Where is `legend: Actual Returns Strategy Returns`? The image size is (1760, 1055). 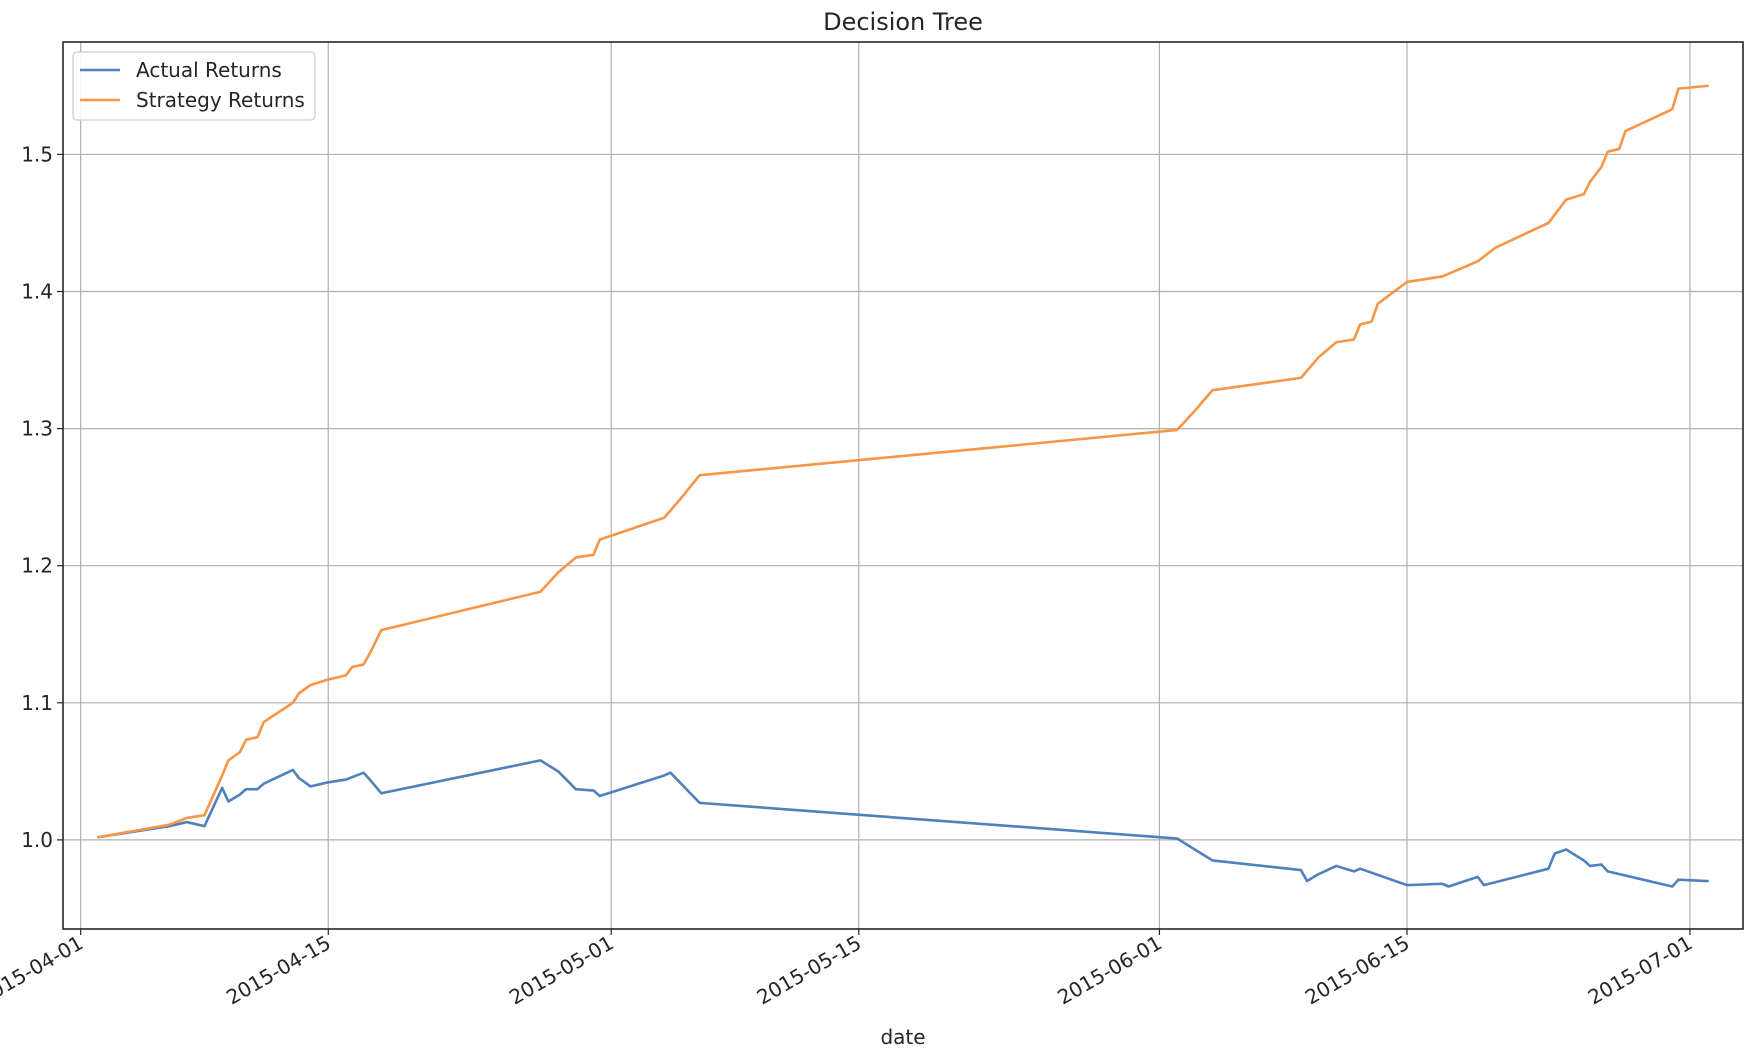
legend: Actual Returns Strategy Returns is located at coordinates (194, 86).